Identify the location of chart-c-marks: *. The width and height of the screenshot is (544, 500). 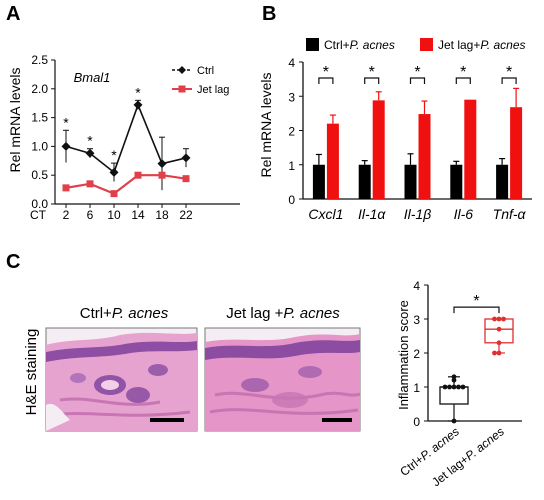
(476, 358).